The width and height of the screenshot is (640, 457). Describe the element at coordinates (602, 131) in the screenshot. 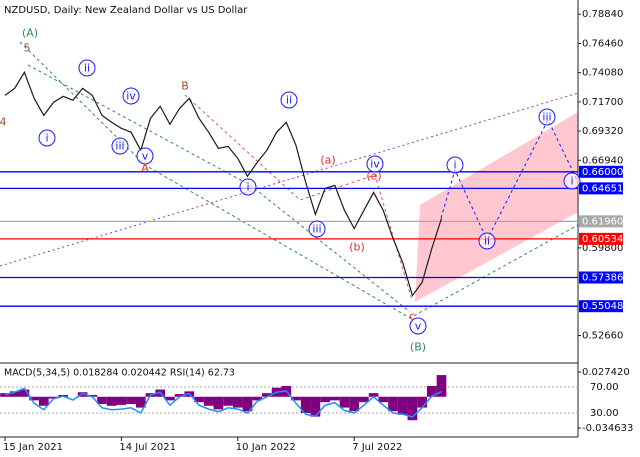

I see `y-tick-label: 0.69320` at that location.